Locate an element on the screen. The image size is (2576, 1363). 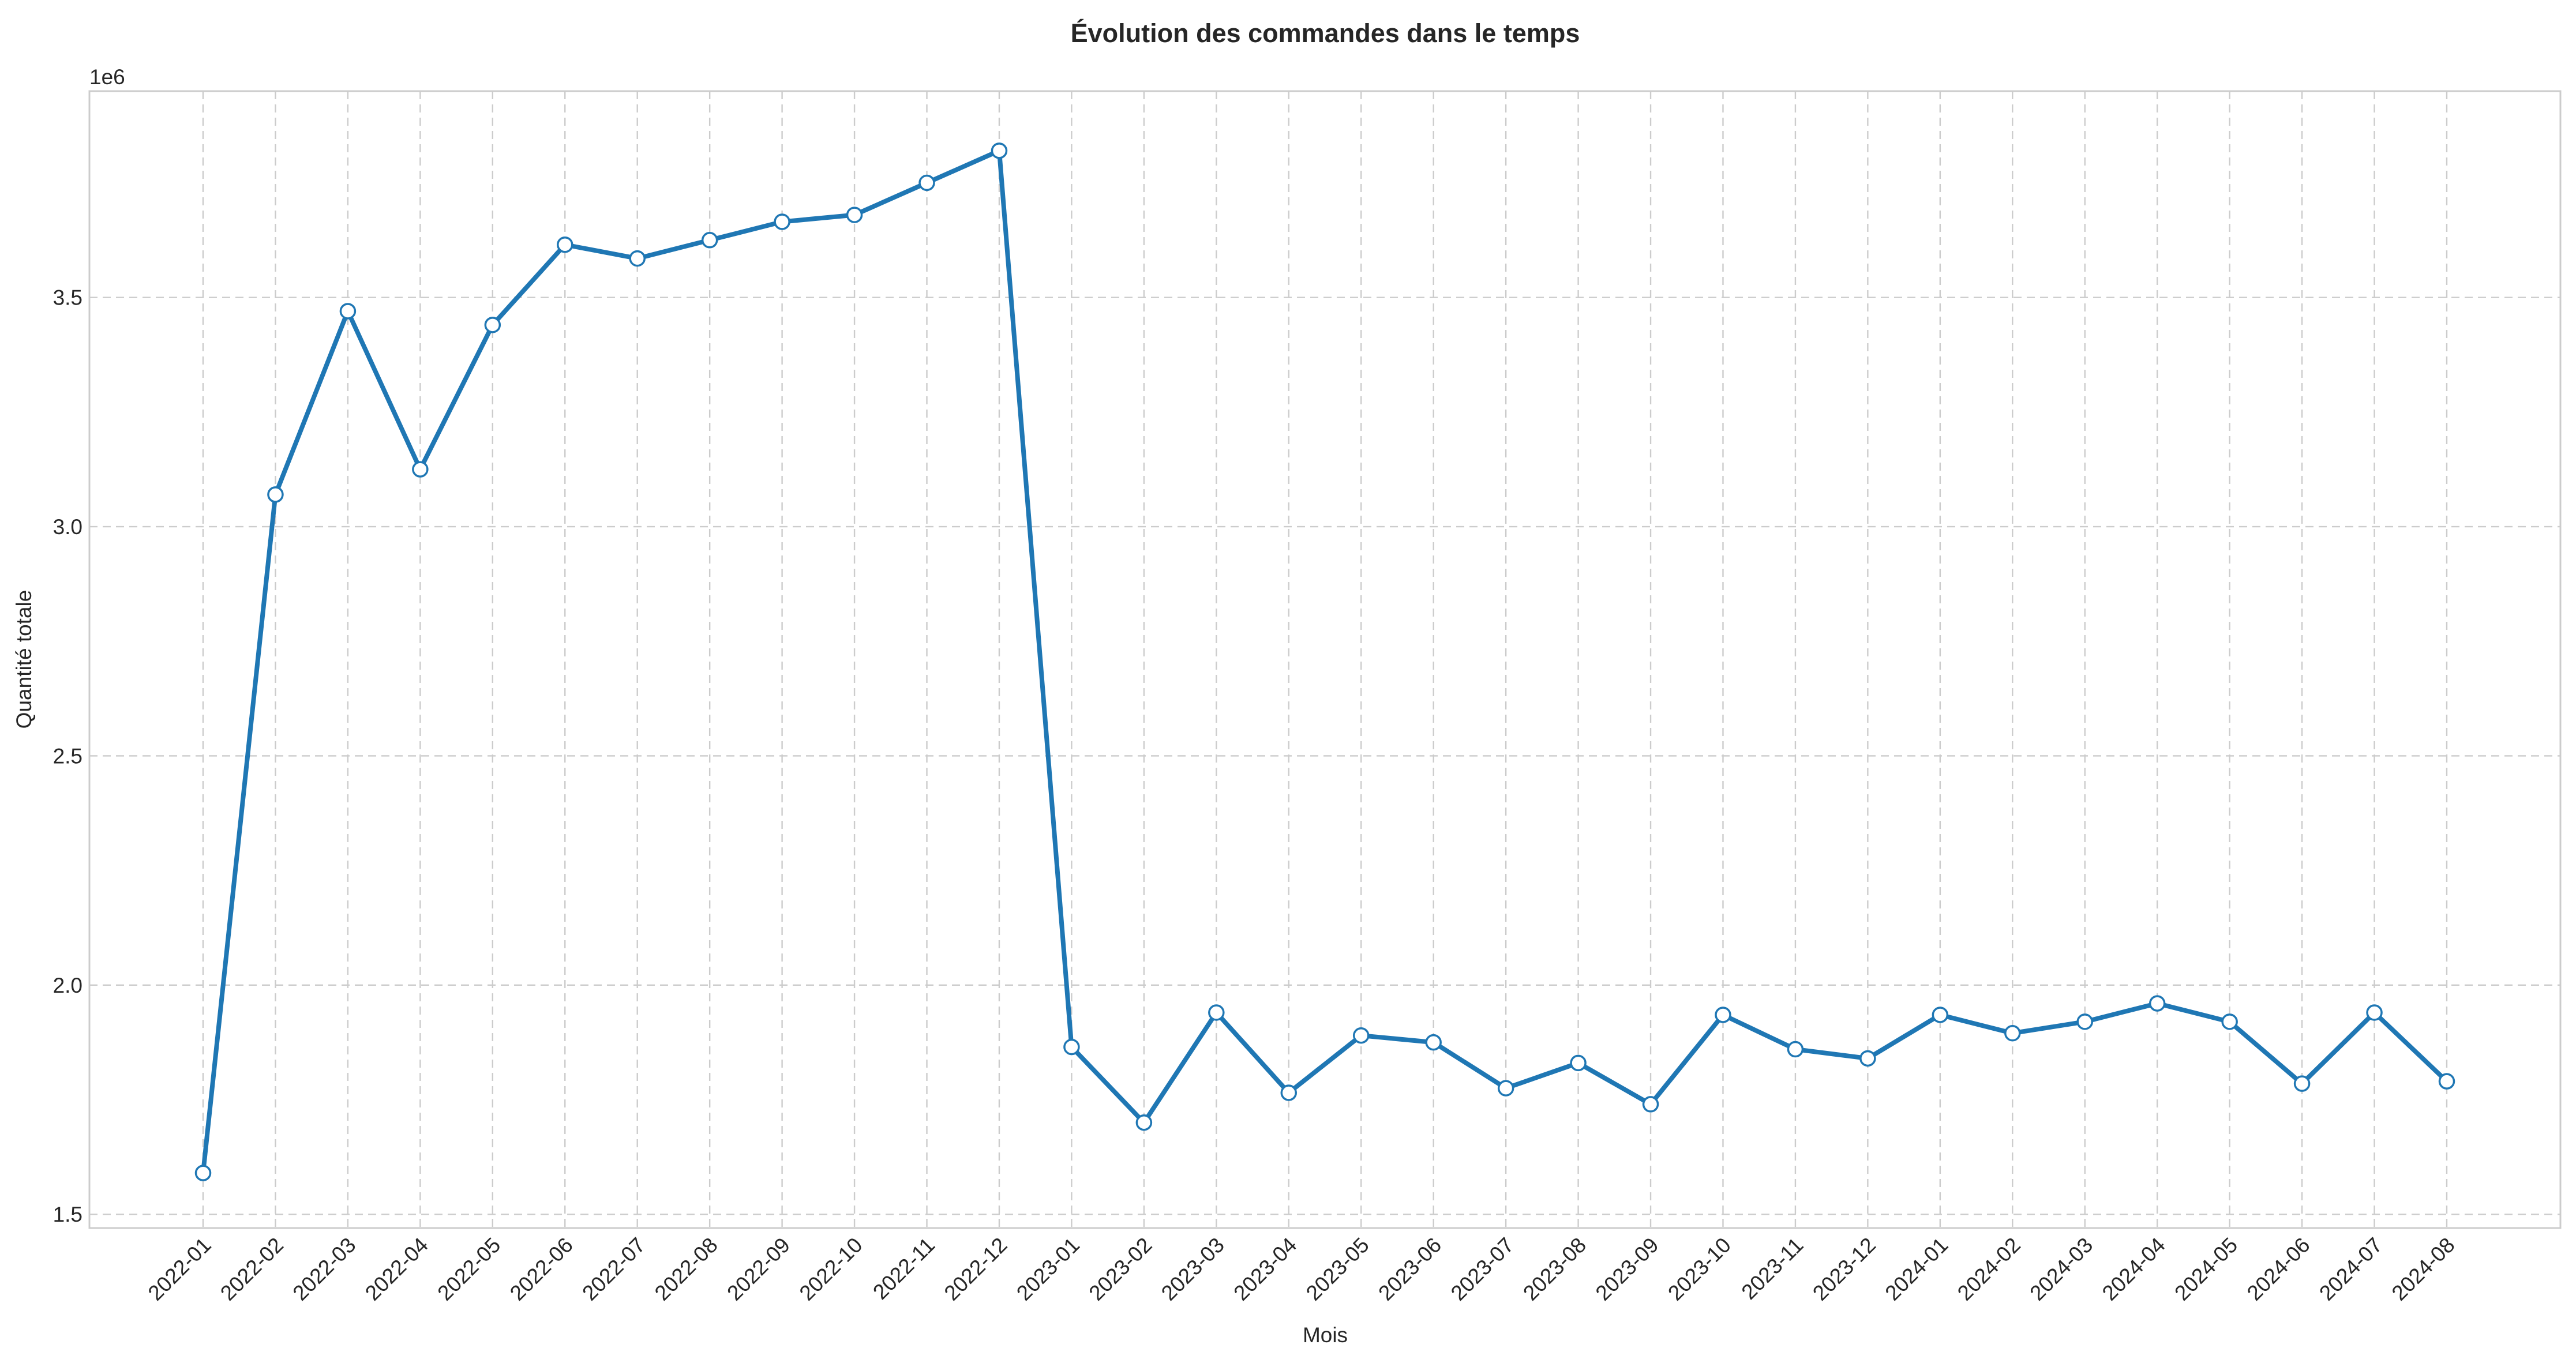
x-tick-label: 2023-09 is located at coordinates (1627, 1269).